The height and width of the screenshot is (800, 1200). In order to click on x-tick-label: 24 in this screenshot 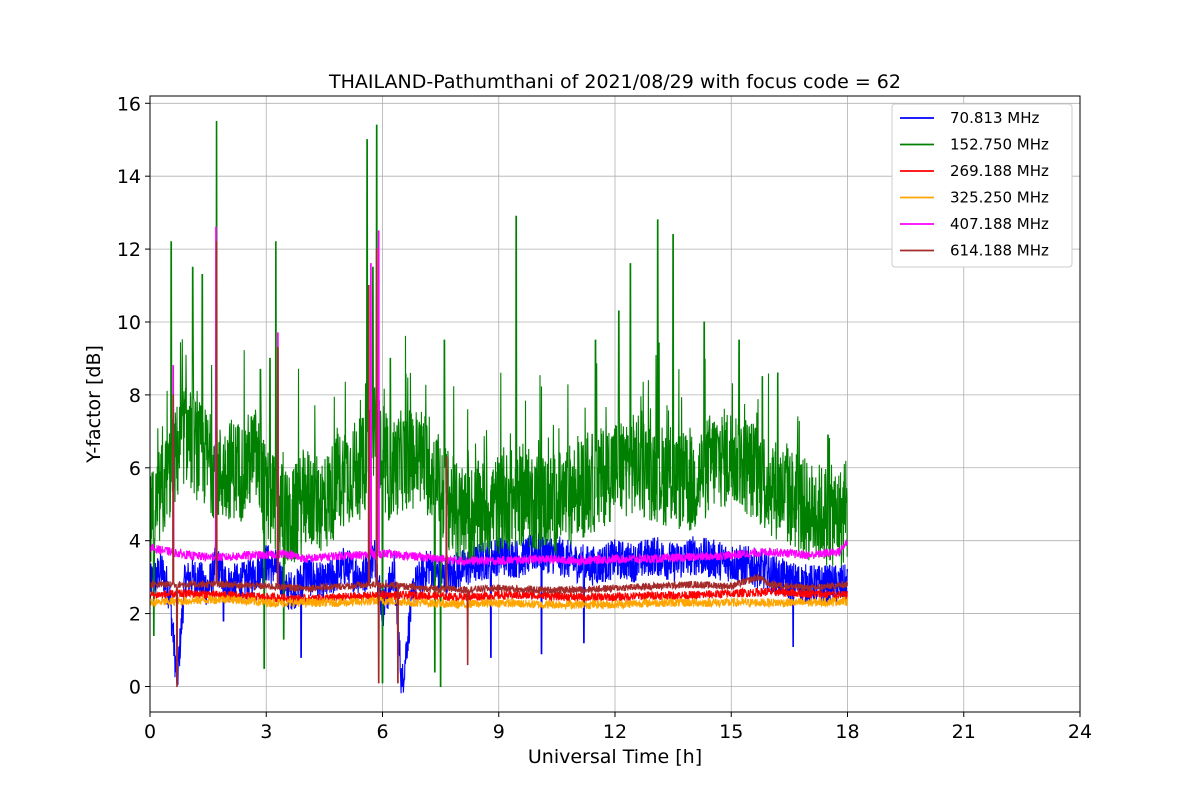, I will do `click(1080, 732)`.